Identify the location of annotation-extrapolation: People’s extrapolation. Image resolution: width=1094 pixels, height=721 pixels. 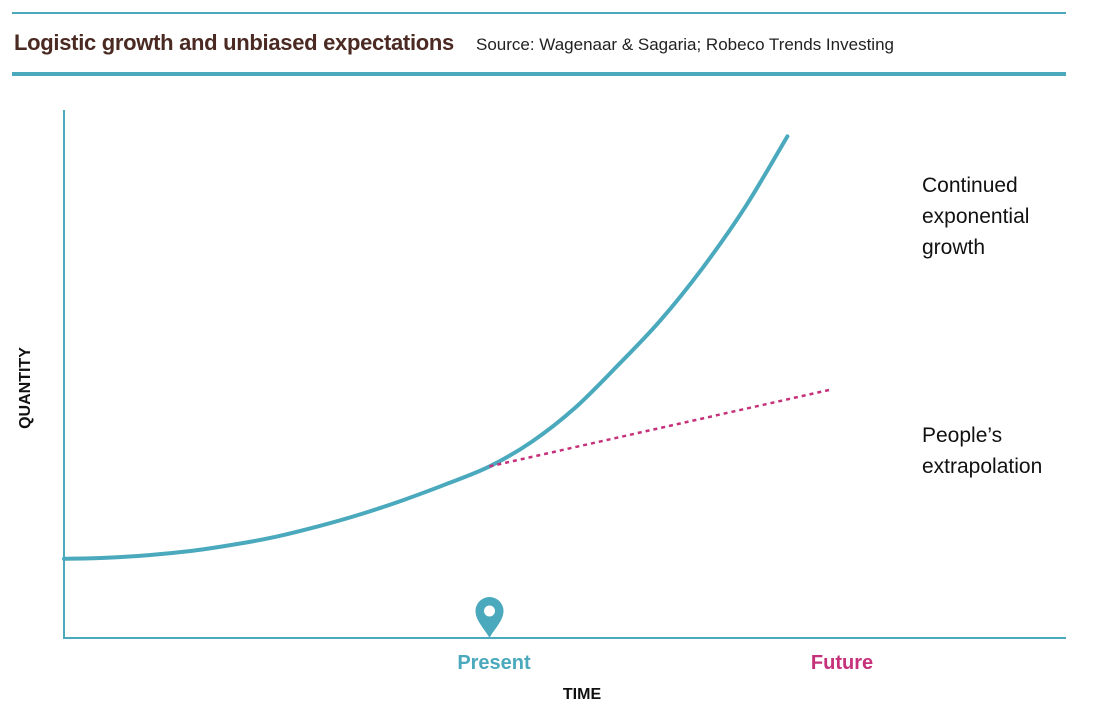
(982, 451).